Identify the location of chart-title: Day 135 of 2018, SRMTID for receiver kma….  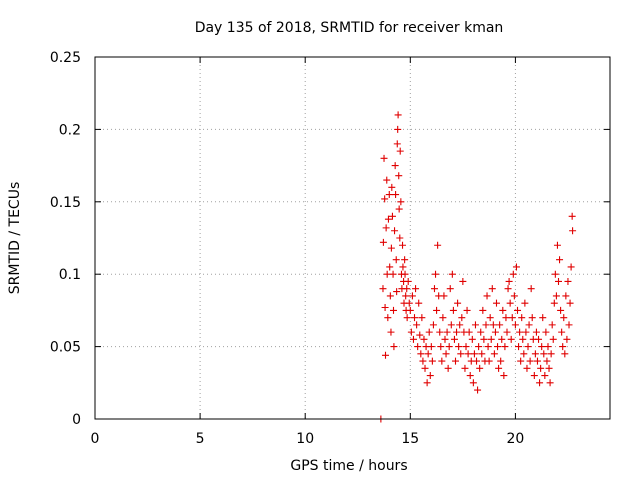
(349, 28).